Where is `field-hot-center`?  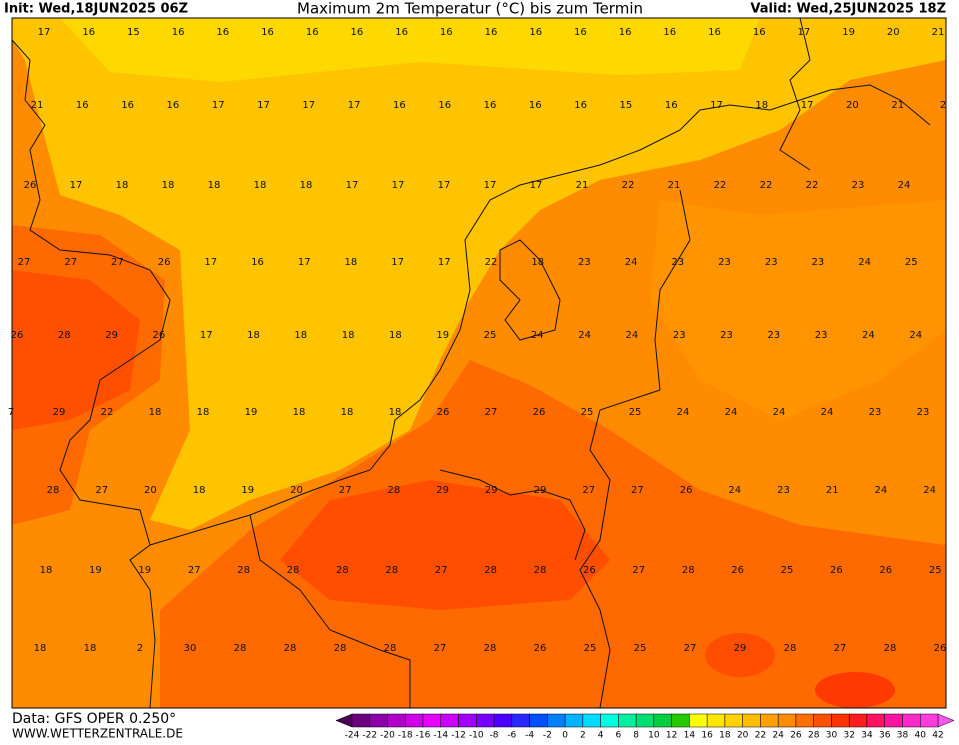
field-hot-center is located at coordinates (445, 545).